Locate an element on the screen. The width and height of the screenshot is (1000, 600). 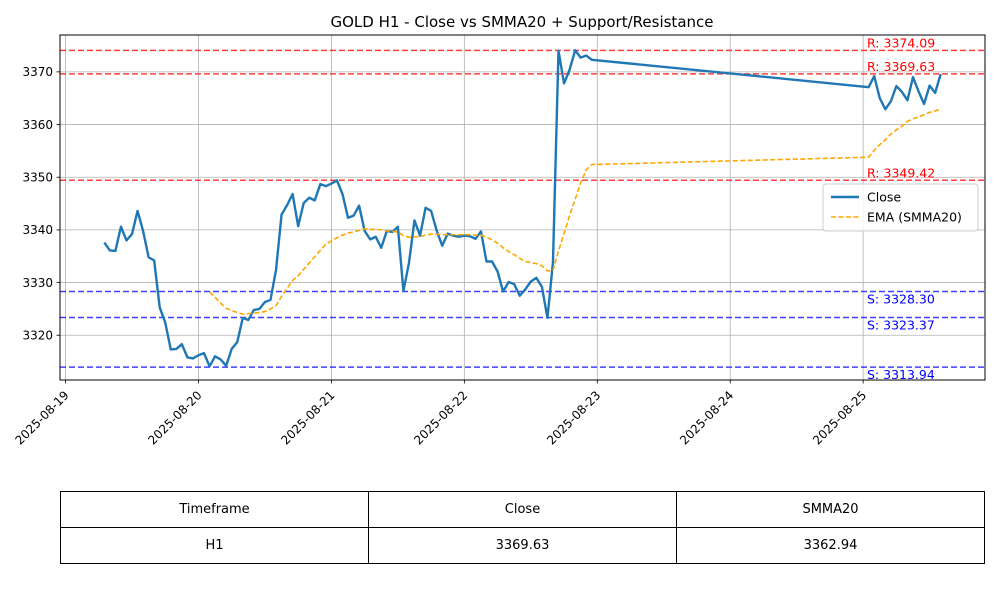
y-tick-label: 3320 is located at coordinates (37, 336).